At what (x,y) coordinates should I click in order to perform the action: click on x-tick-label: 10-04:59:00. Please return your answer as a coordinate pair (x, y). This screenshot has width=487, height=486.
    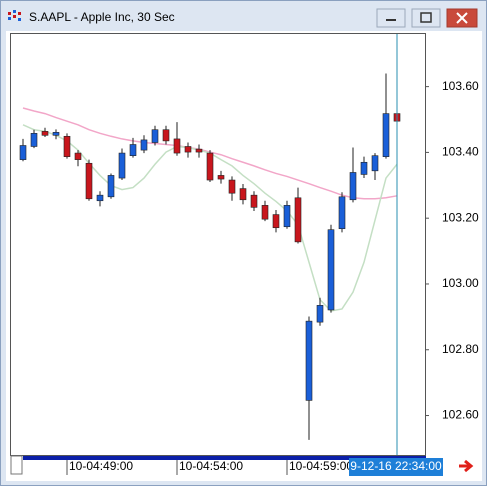
    Looking at the image, I should click on (321, 466).